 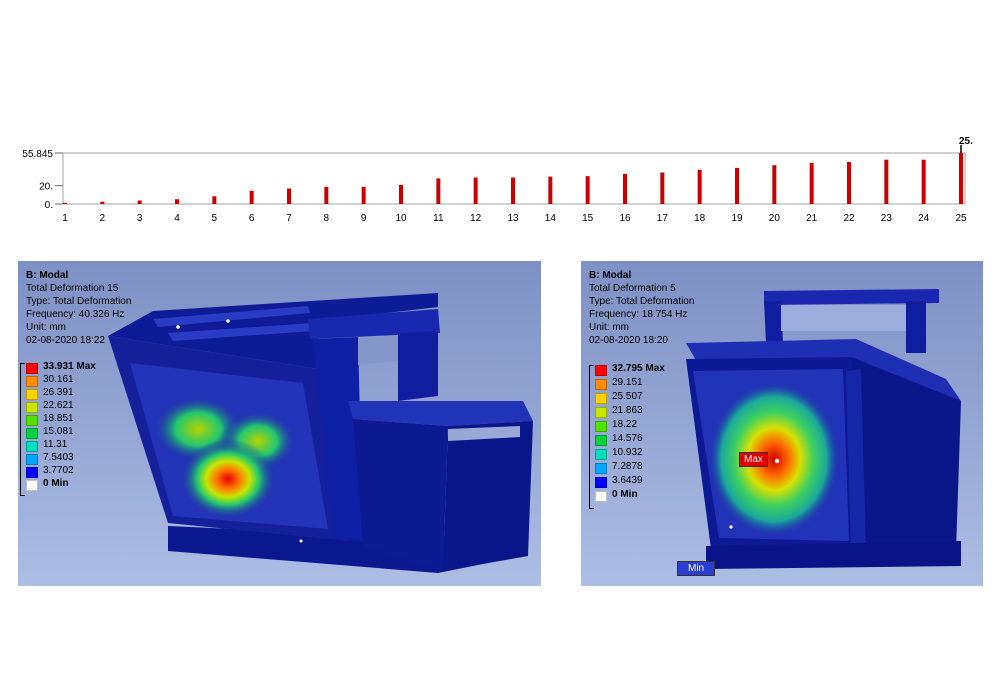 What do you see at coordinates (924, 218) in the screenshot?
I see `x-tick-label: 24` at bounding box center [924, 218].